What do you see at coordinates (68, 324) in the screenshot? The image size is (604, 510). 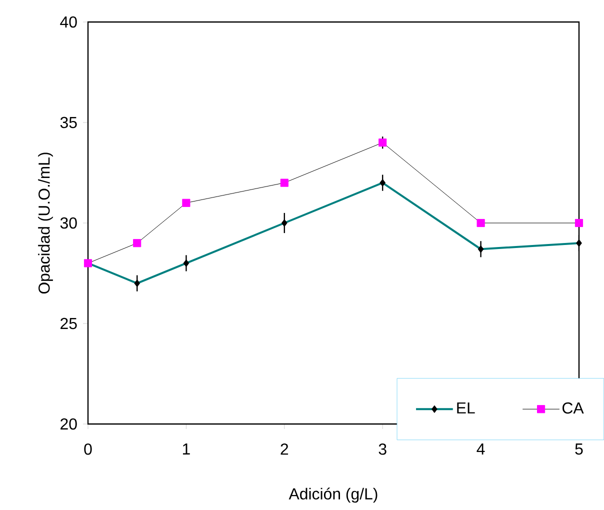 I see `y-tick-label: 25` at bounding box center [68, 324].